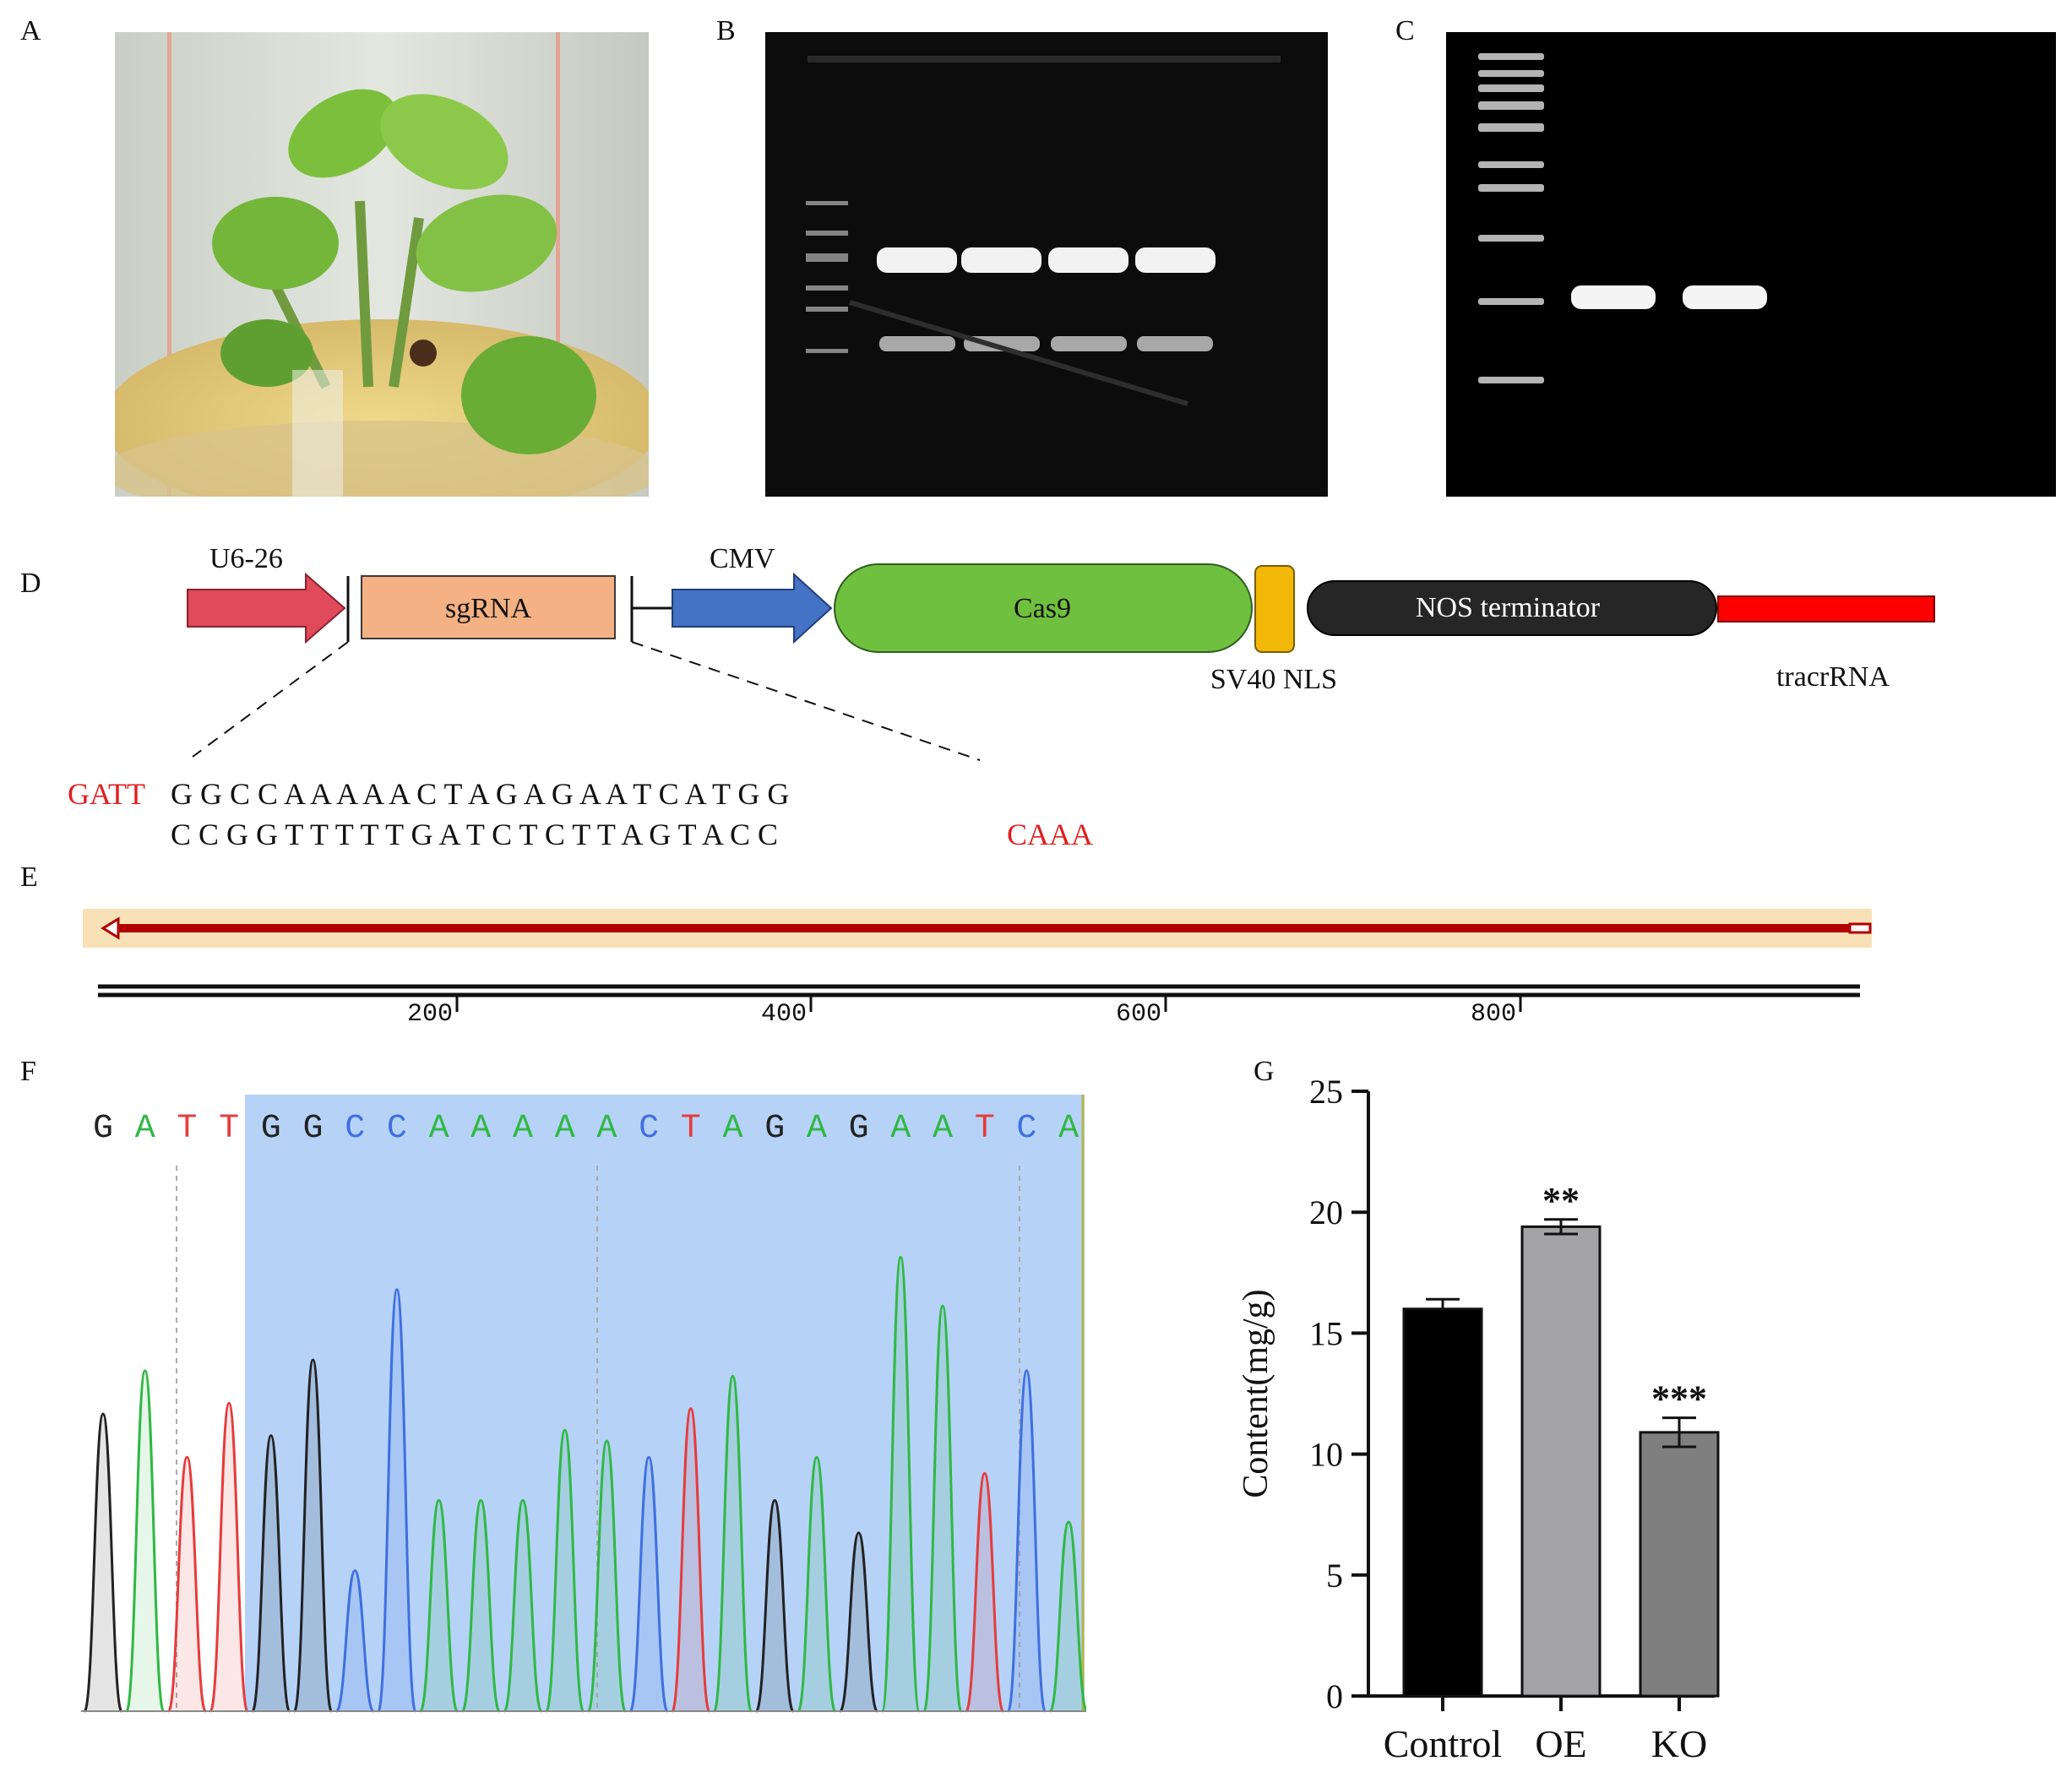 The width and height of the screenshot is (2072, 1783). Describe the element at coordinates (382, 265) in the screenshot. I see `plant-photo` at that location.